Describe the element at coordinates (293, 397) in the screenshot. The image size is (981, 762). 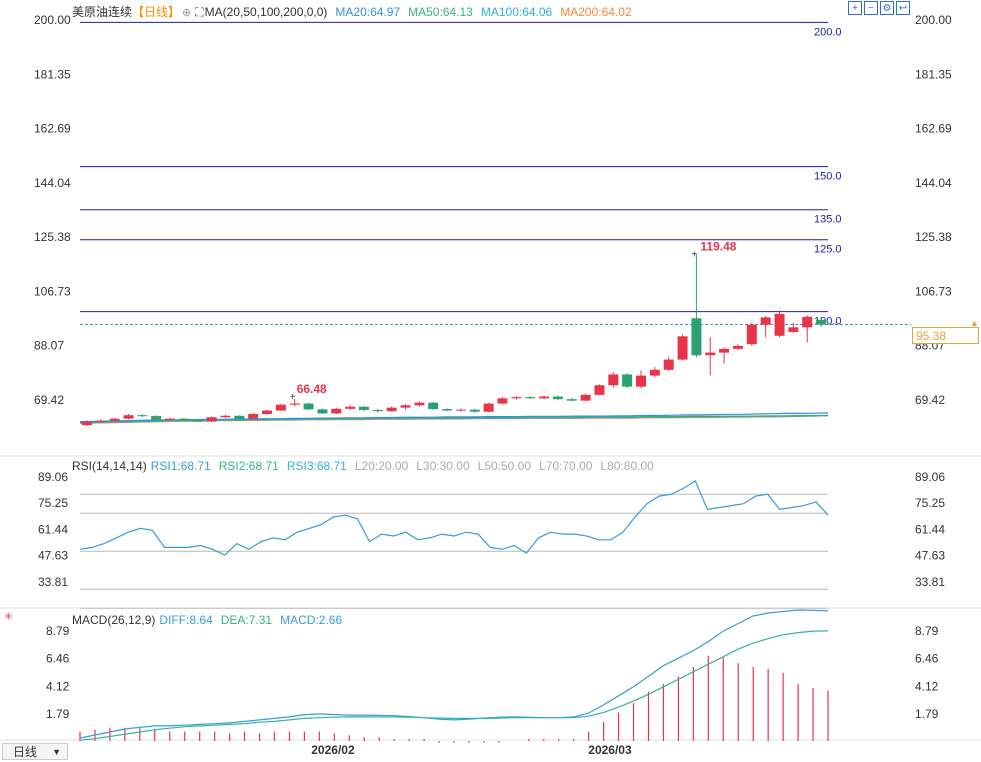
I see `low-marker: +` at that location.